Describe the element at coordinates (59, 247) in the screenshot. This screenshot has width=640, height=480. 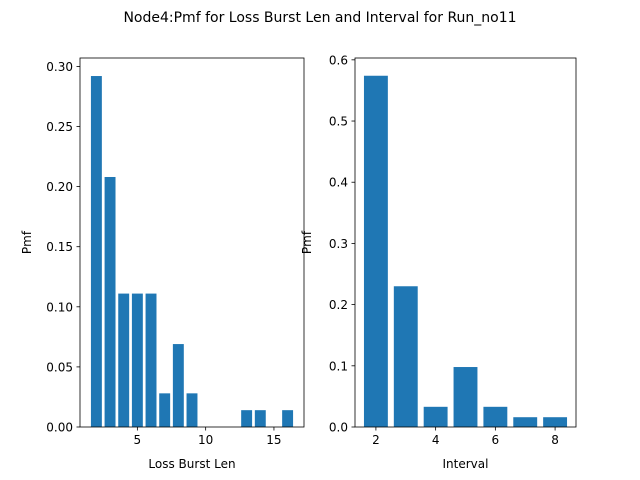
I see `y-tick-label: 0.15` at that location.